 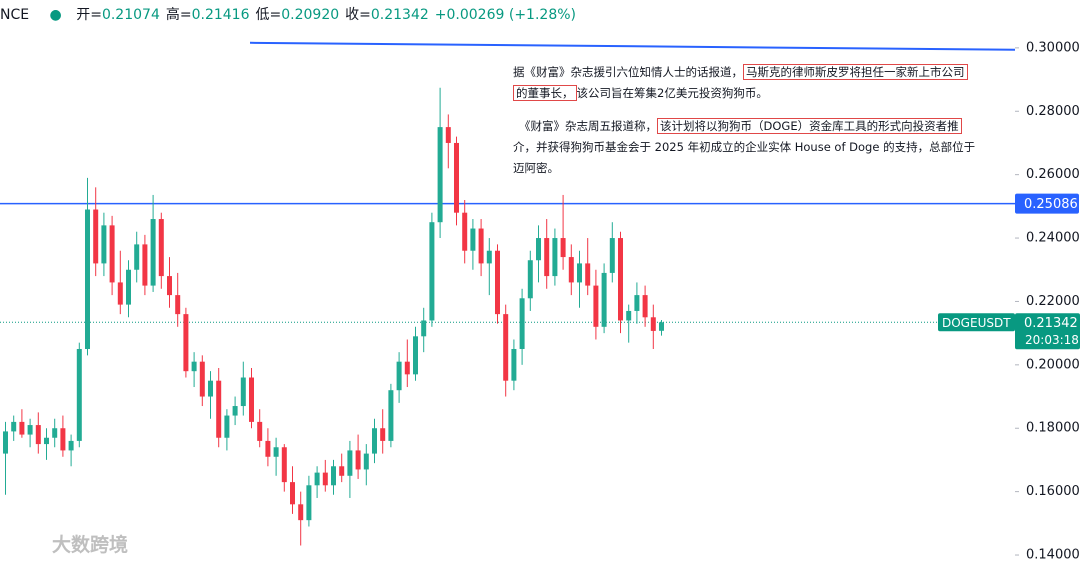 What do you see at coordinates (220, 15) in the screenshot?
I see `ohlc-value: 0.21416` at bounding box center [220, 15].